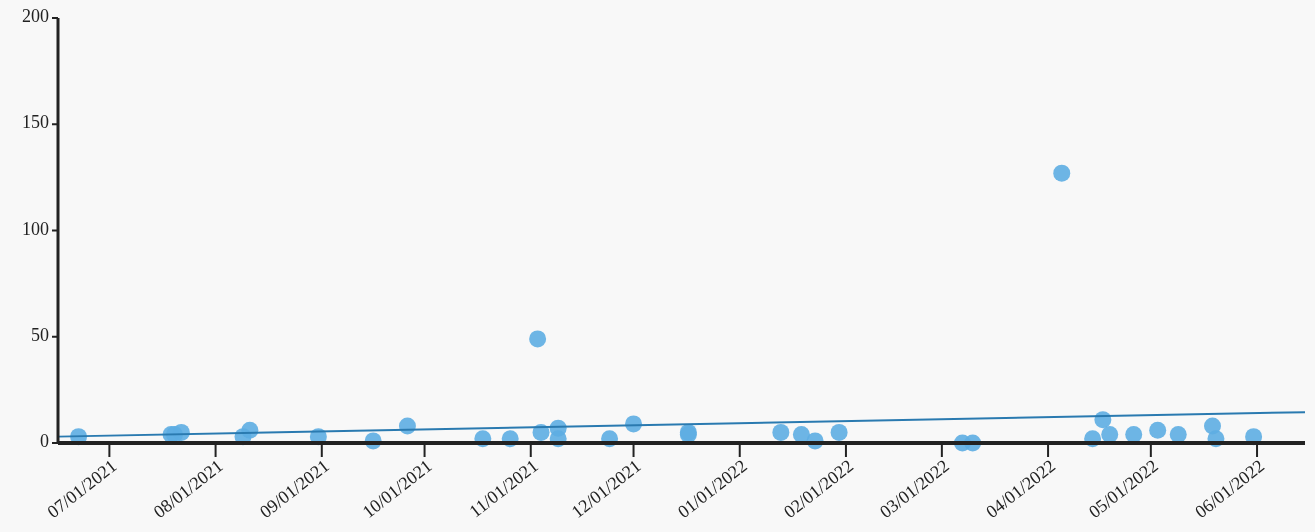 This screenshot has height=532, width=1315. What do you see at coordinates (40, 334) in the screenshot?
I see `y-tick-label: 50` at bounding box center [40, 334].